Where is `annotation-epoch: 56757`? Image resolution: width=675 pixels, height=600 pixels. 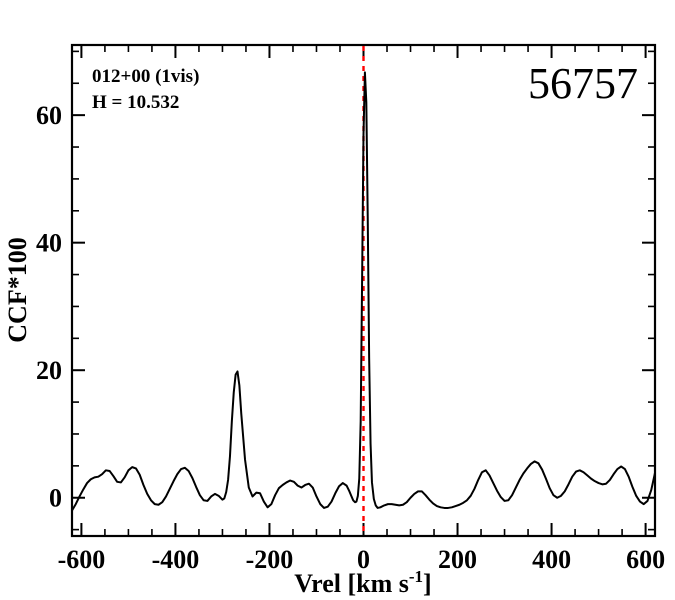
annotation-epoch: 56757 is located at coordinates (583, 83).